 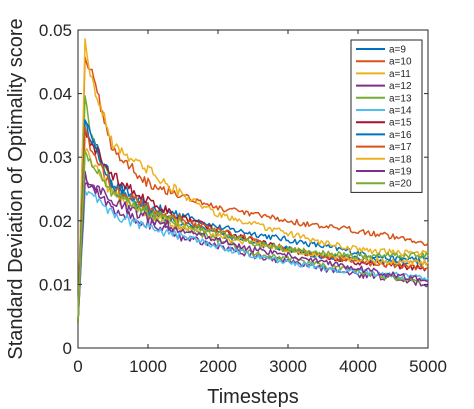 What do you see at coordinates (400, 62) in the screenshot?
I see `legend-label: a=10` at bounding box center [400, 62].